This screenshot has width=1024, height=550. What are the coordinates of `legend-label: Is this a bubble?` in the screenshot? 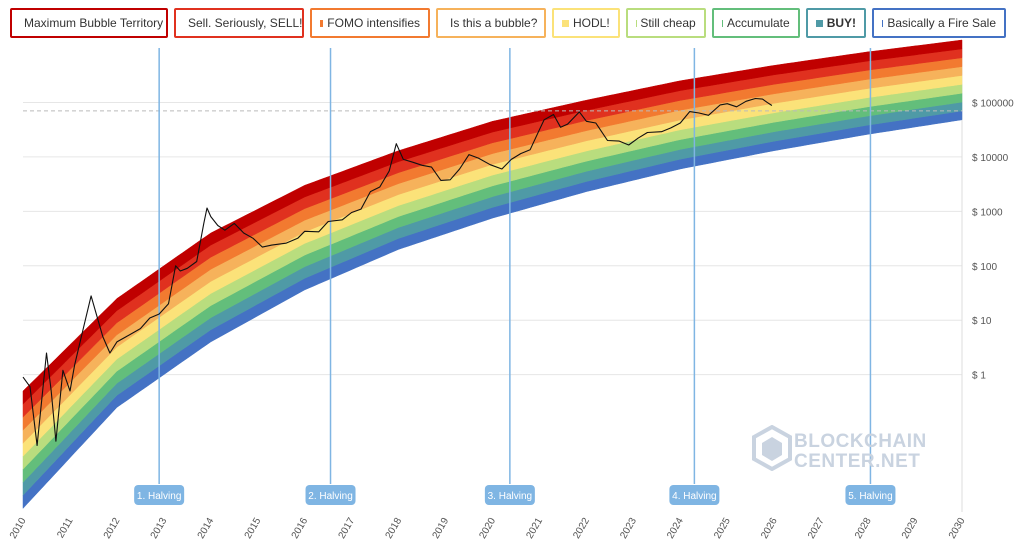 It's located at (494, 23).